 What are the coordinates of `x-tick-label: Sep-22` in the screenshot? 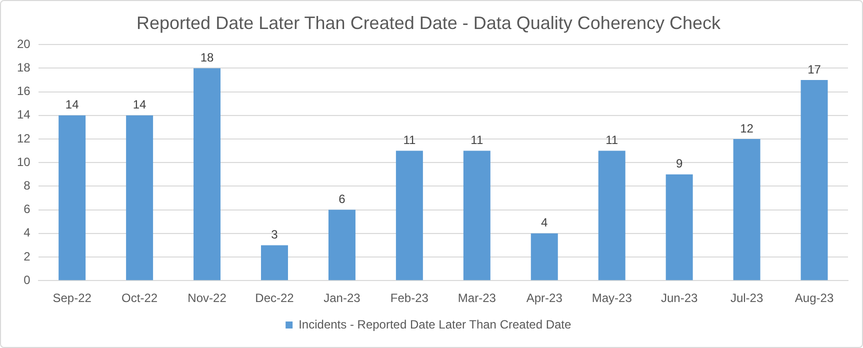 It's located at (72, 298).